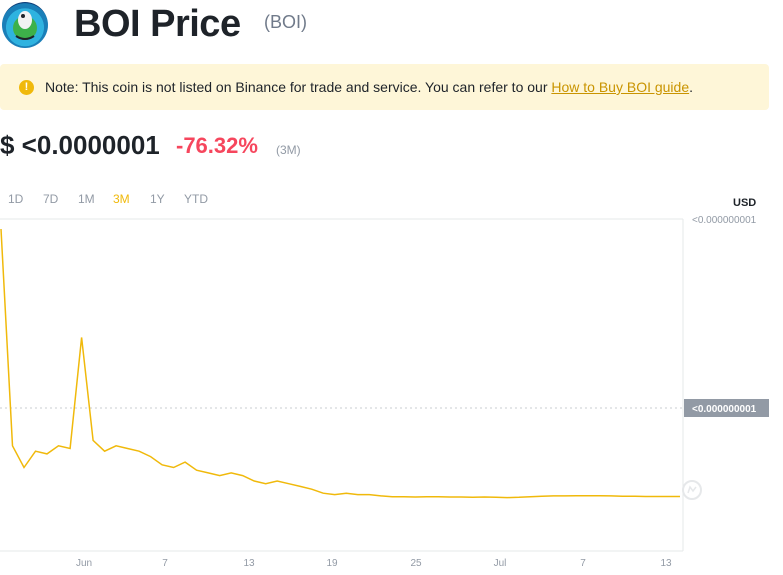  Describe the element at coordinates (724, 220) in the screenshot. I see `y-tick-top: <0.000000001` at that location.